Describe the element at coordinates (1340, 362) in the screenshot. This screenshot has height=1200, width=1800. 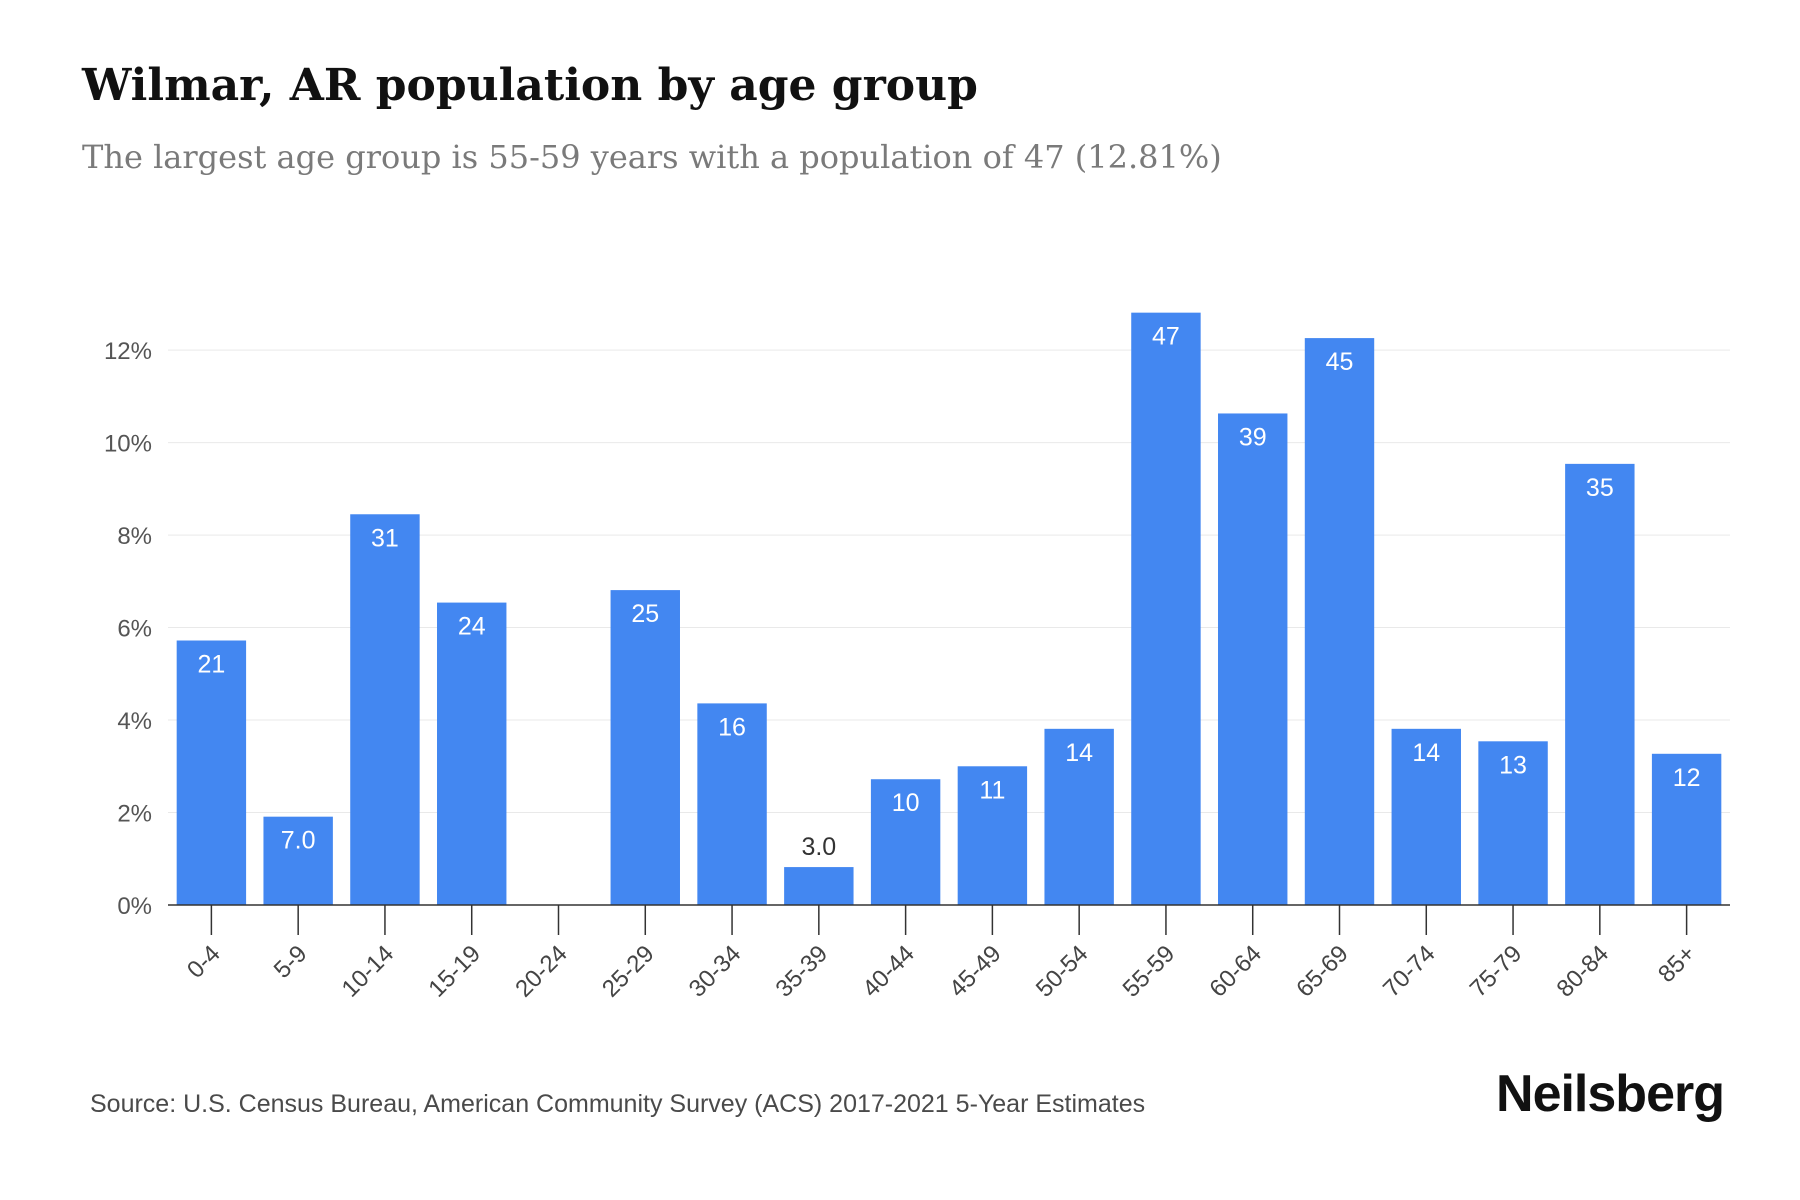
I see `bar-value-label: 45` at that location.